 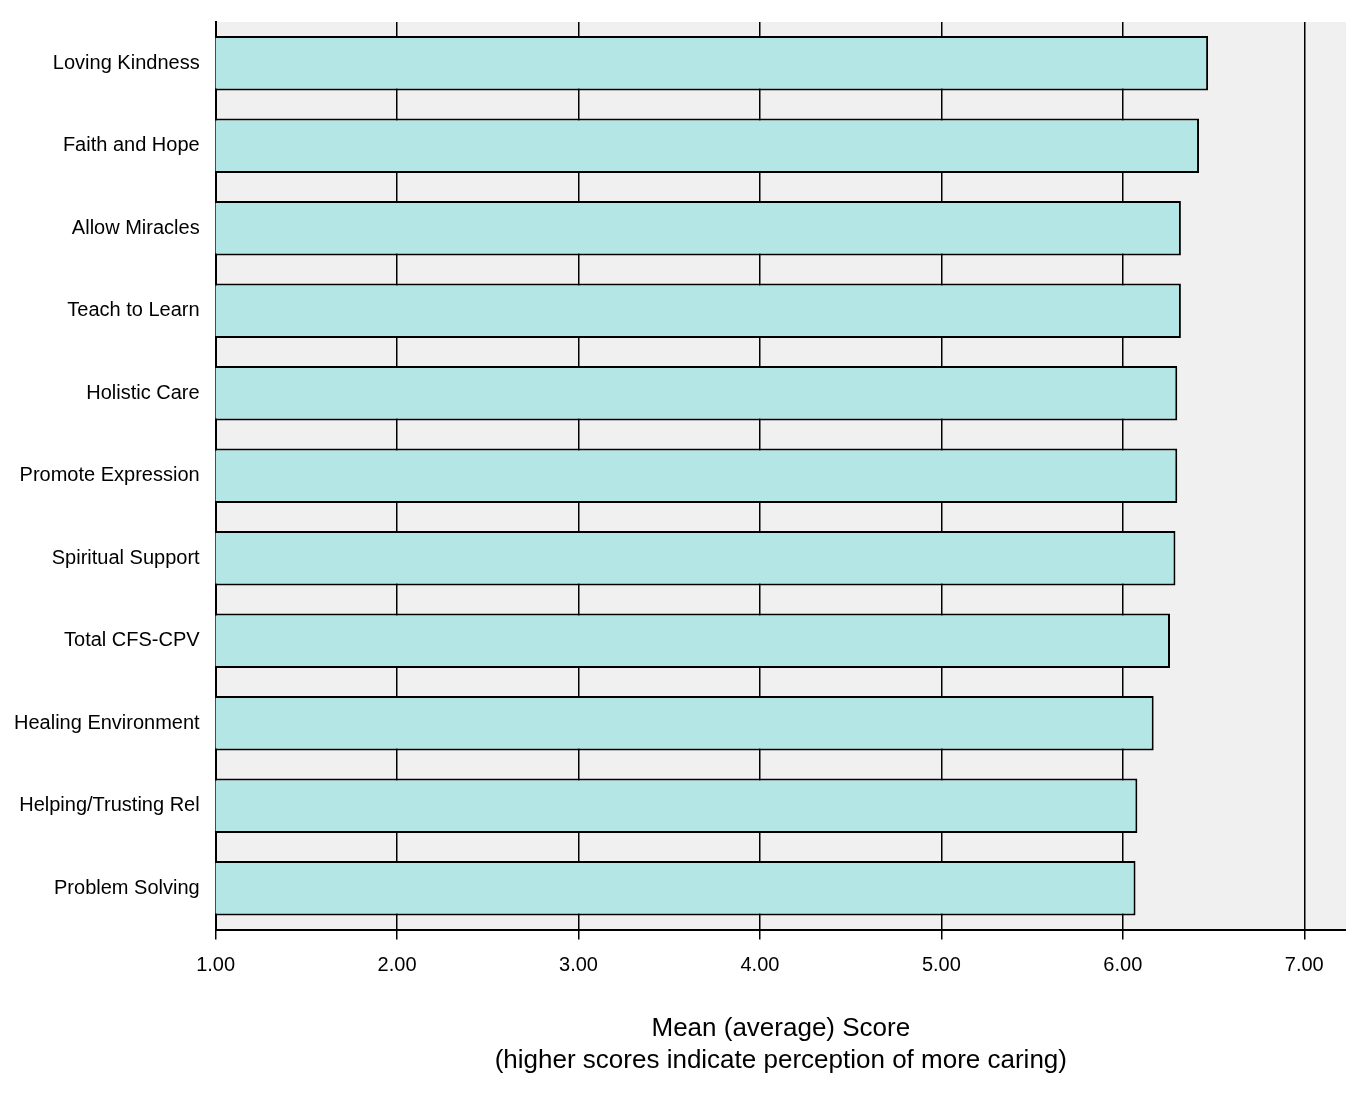 What do you see at coordinates (135, 226) in the screenshot?
I see `y-tick-label: Allow Miracles` at bounding box center [135, 226].